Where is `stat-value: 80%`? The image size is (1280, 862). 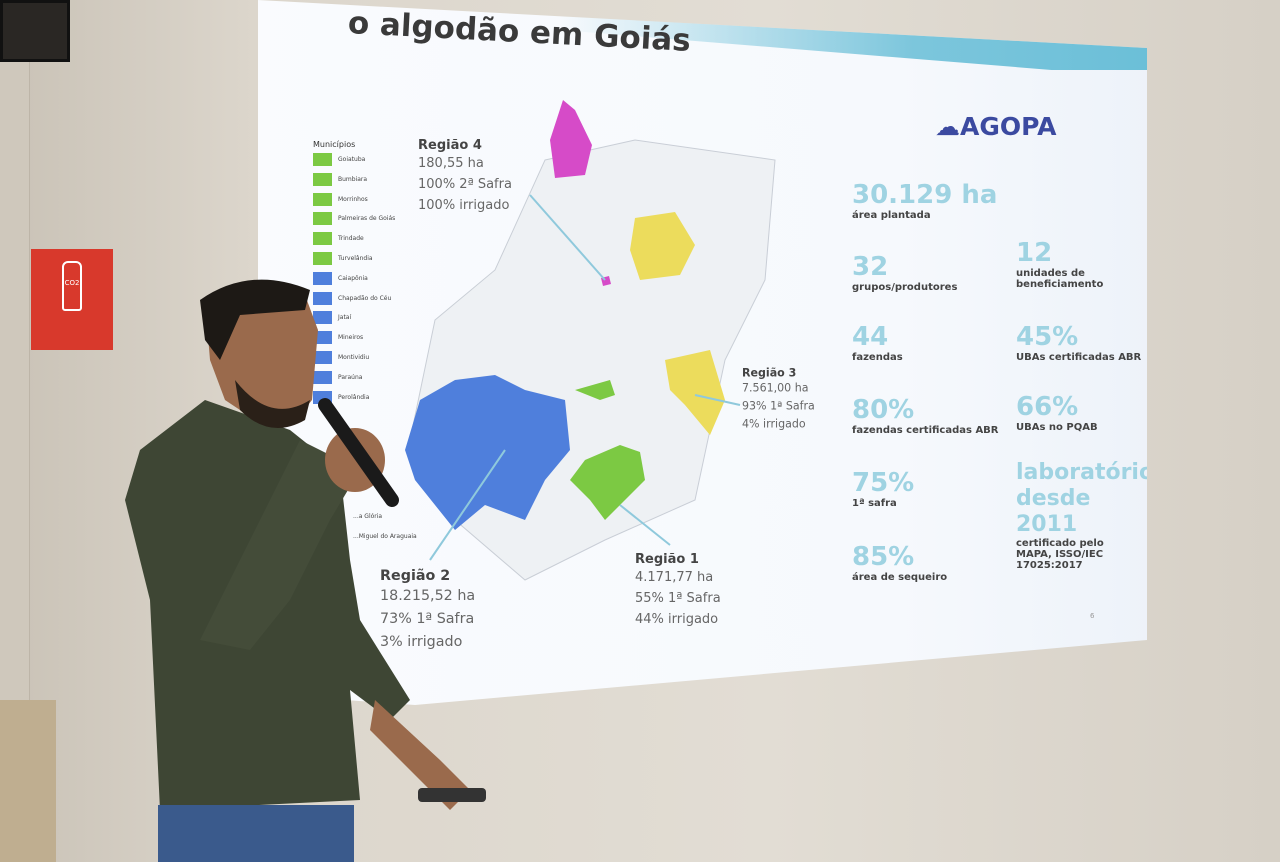 stat-value: 80% is located at coordinates (883, 410).